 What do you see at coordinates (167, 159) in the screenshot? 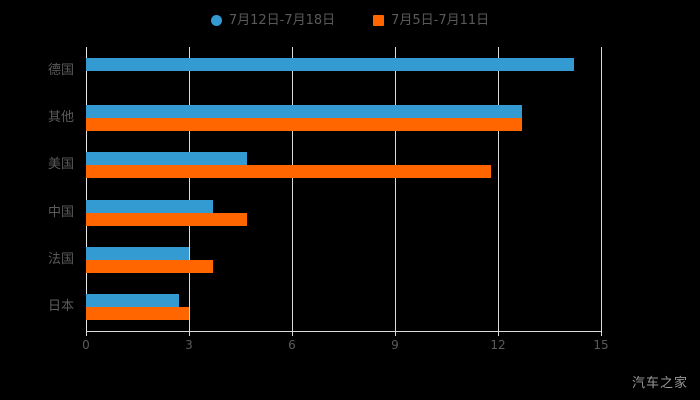
I see `bar-美国-series-1` at bounding box center [167, 159].